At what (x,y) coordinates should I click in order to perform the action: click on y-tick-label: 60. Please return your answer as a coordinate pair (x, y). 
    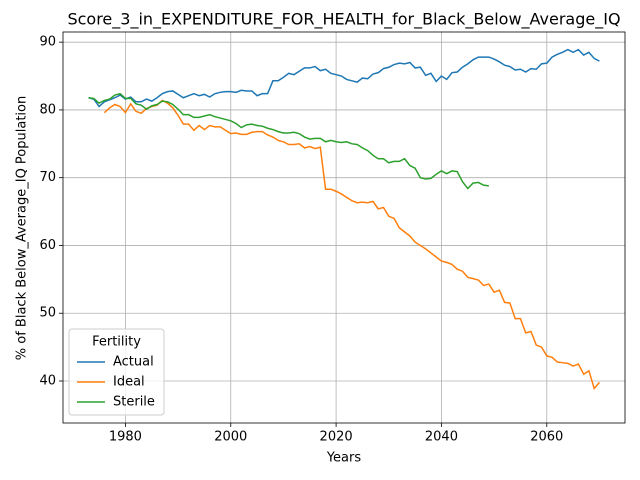
    Looking at the image, I should click on (47, 245).